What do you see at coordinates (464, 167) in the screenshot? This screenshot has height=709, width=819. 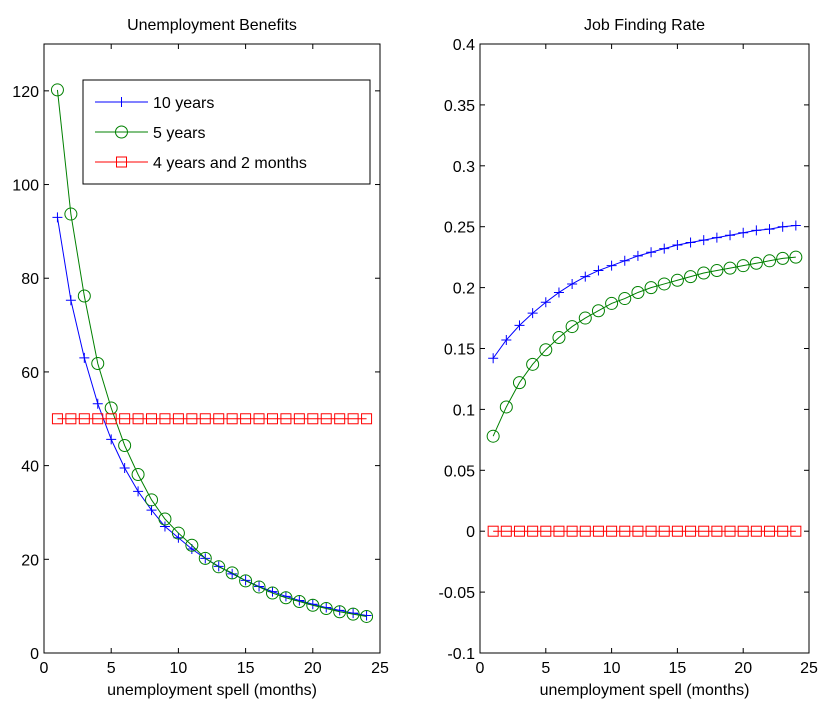 I see `y-tick-label: 0.3` at bounding box center [464, 167].